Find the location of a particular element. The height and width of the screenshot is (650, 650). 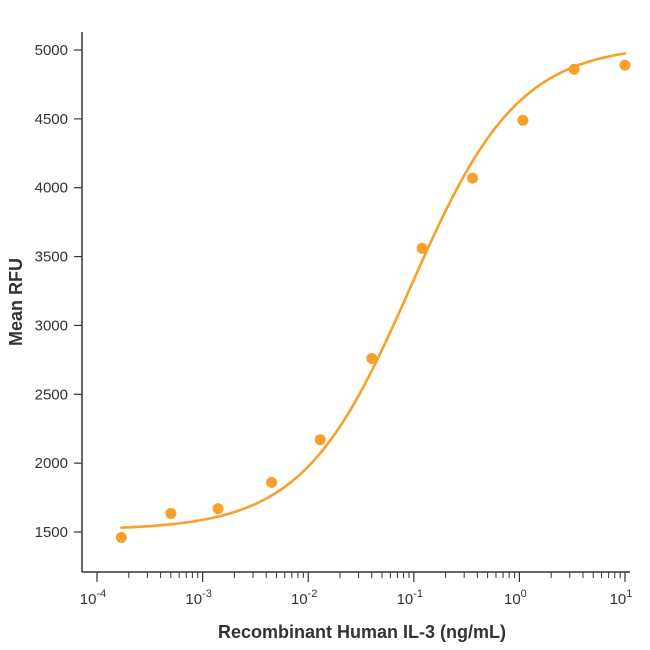

x-axis: 10⁻⁴ 10⁻³ 10⁻² 10⁻¹ 10⁰ 10¹ is located at coordinates (356, 589).